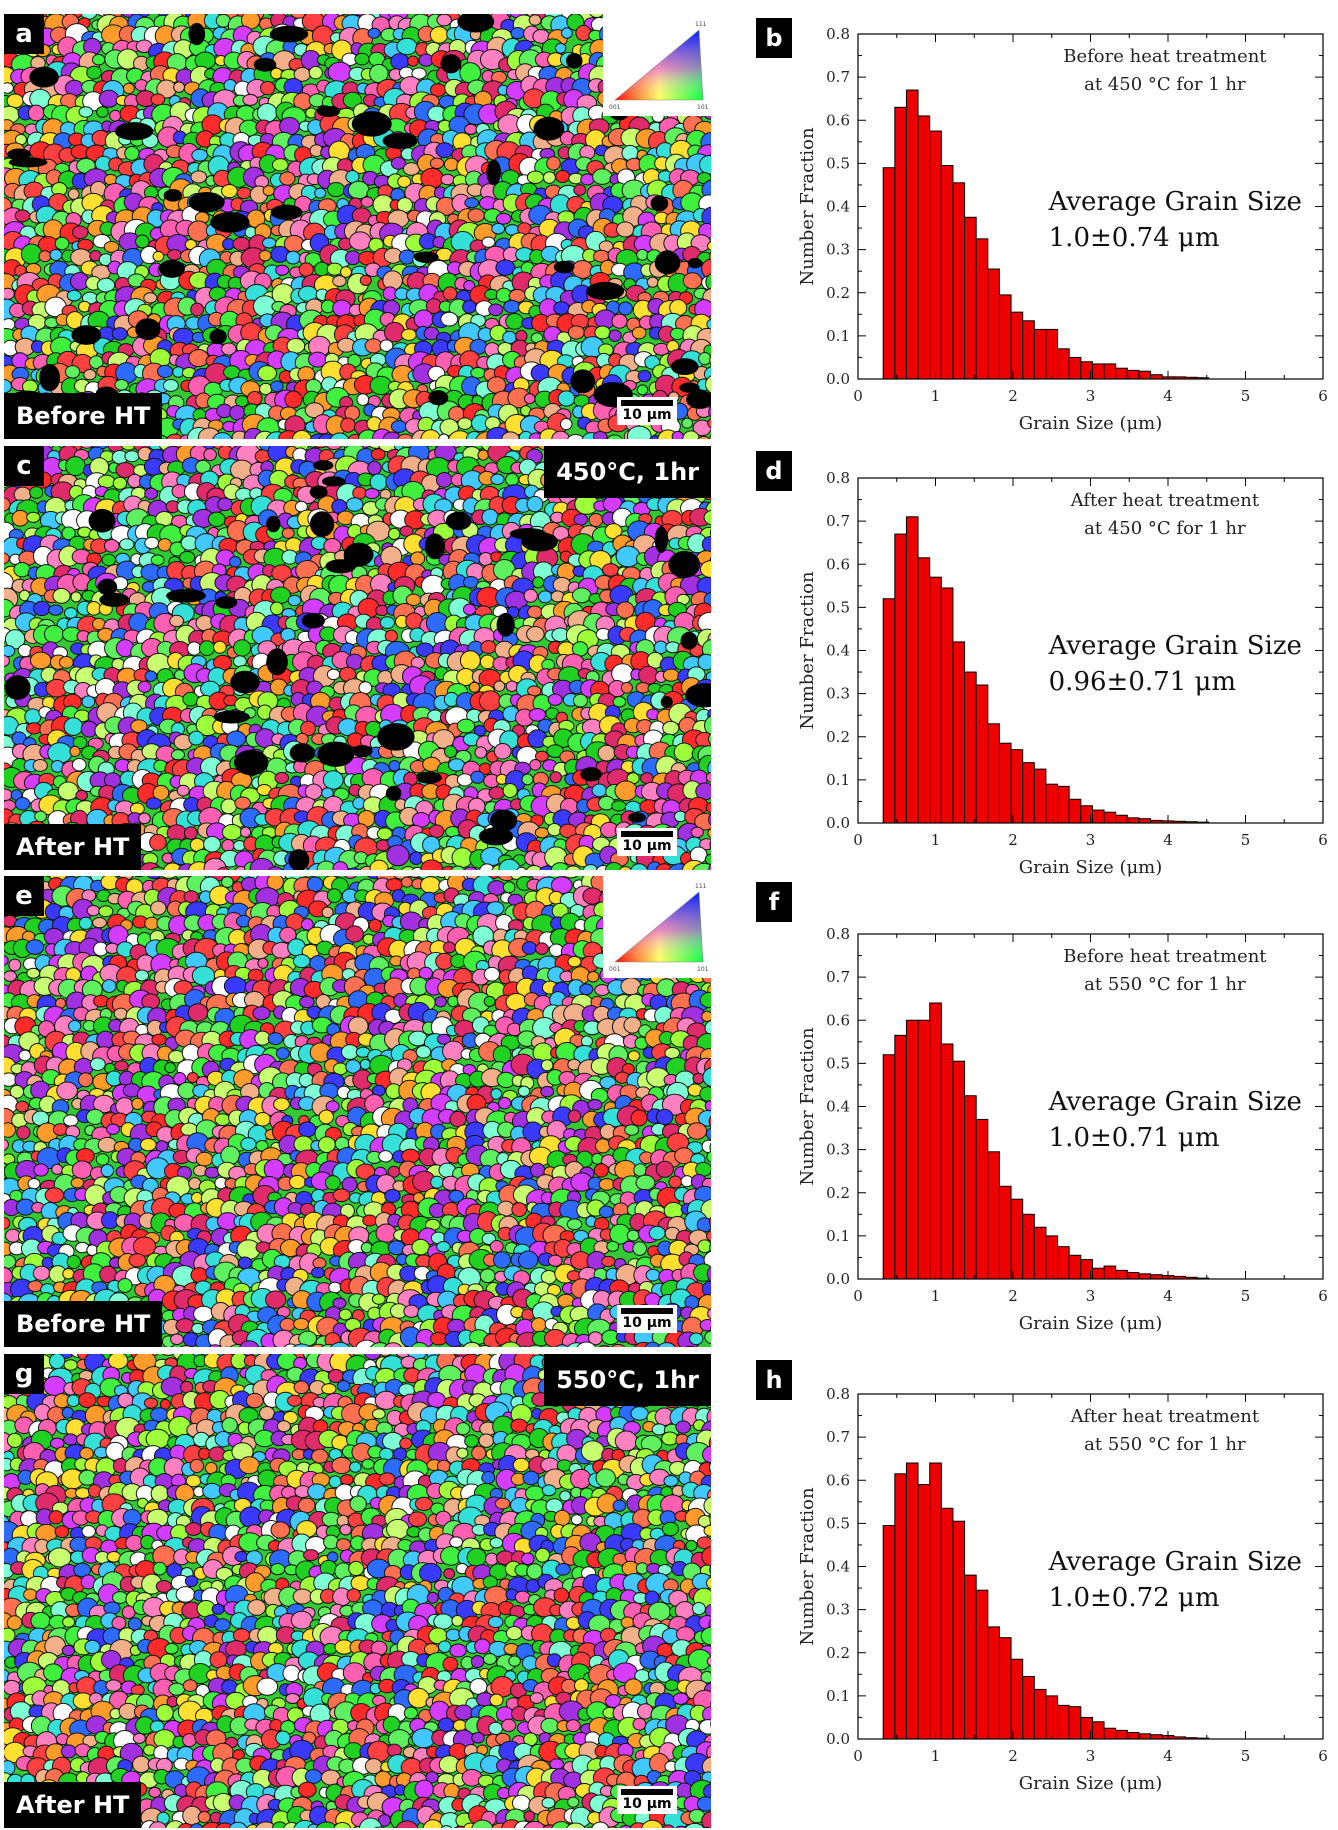  I want to click on average-grain-size-title: Average Grain Size, so click(1175, 646).